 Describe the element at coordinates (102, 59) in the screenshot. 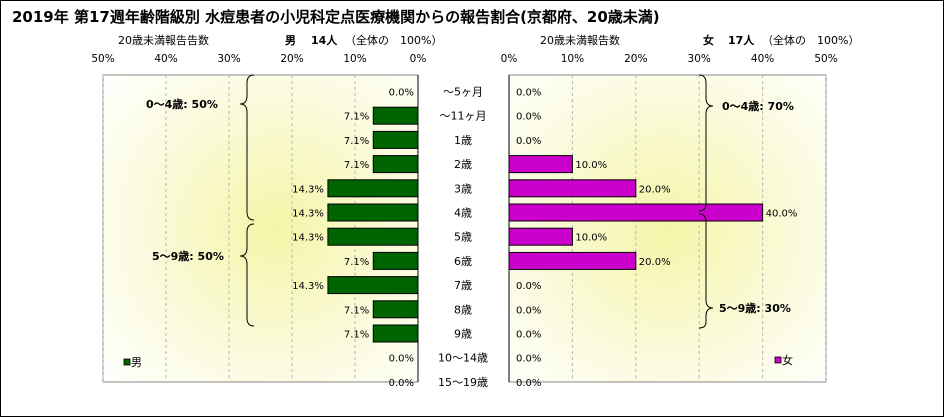

I see `male-tick-label: 50%` at that location.